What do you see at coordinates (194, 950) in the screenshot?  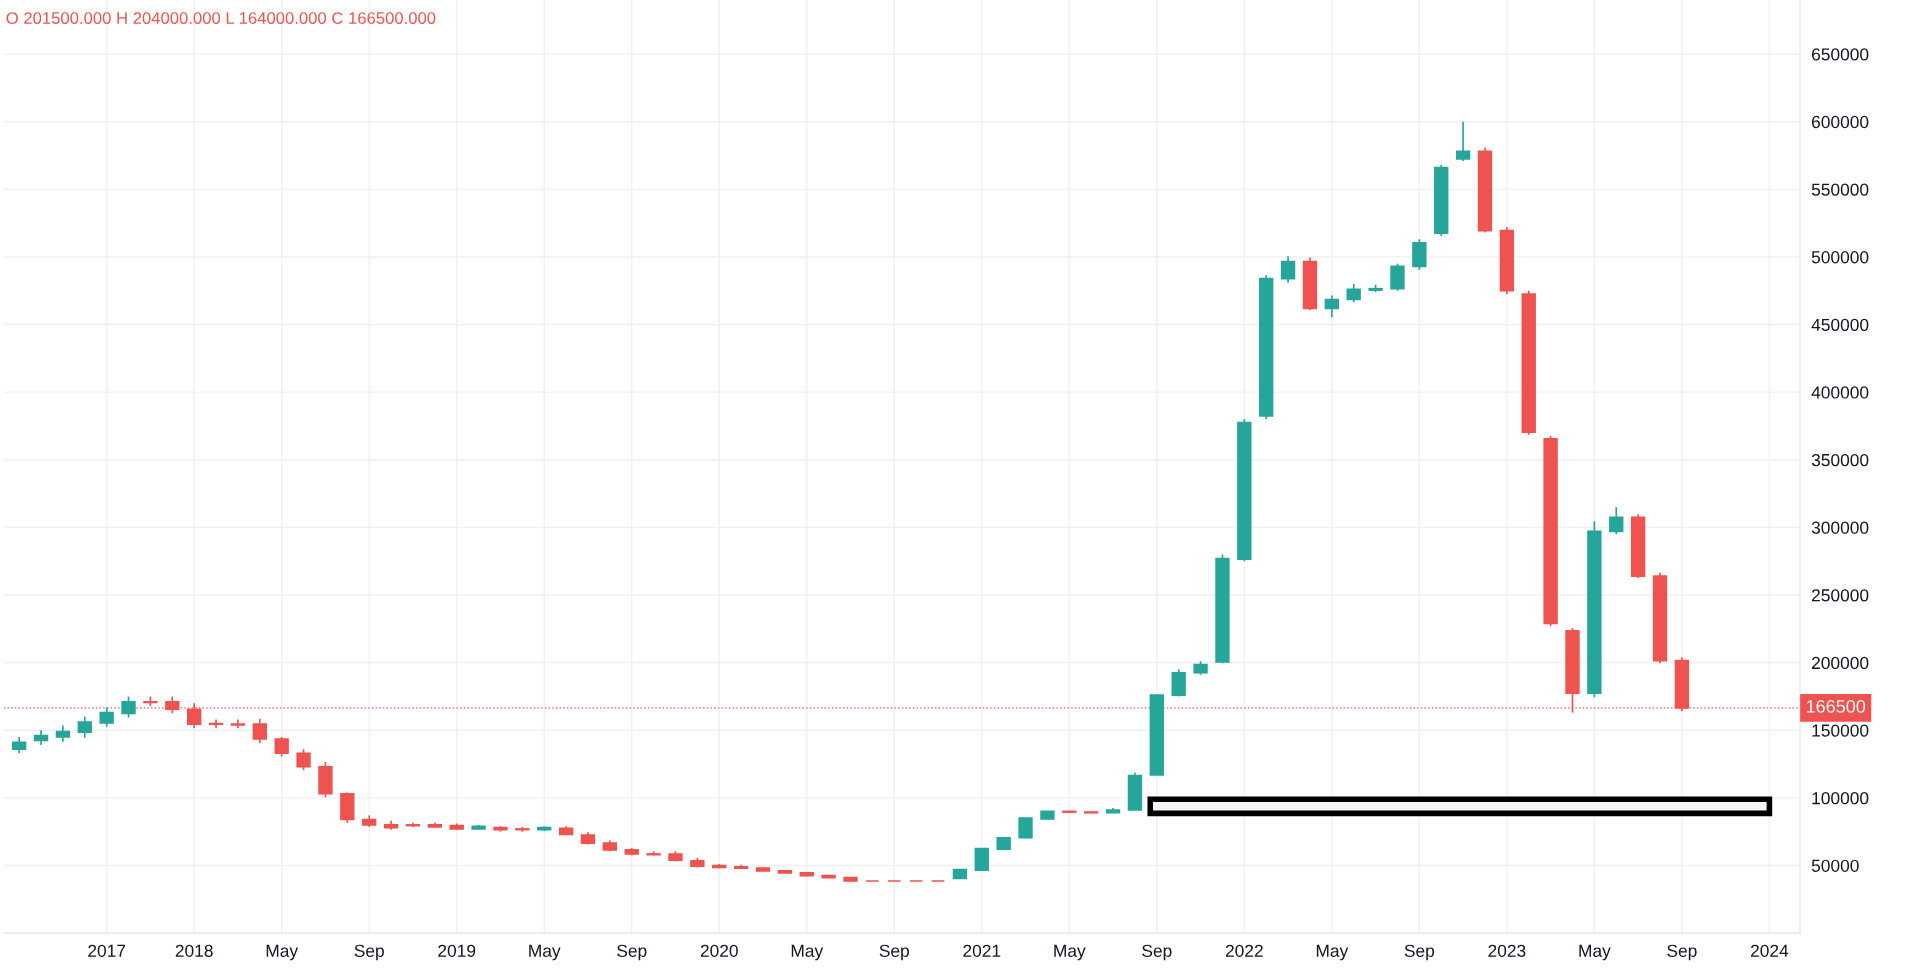 I see `x-tick-label: 2018` at bounding box center [194, 950].